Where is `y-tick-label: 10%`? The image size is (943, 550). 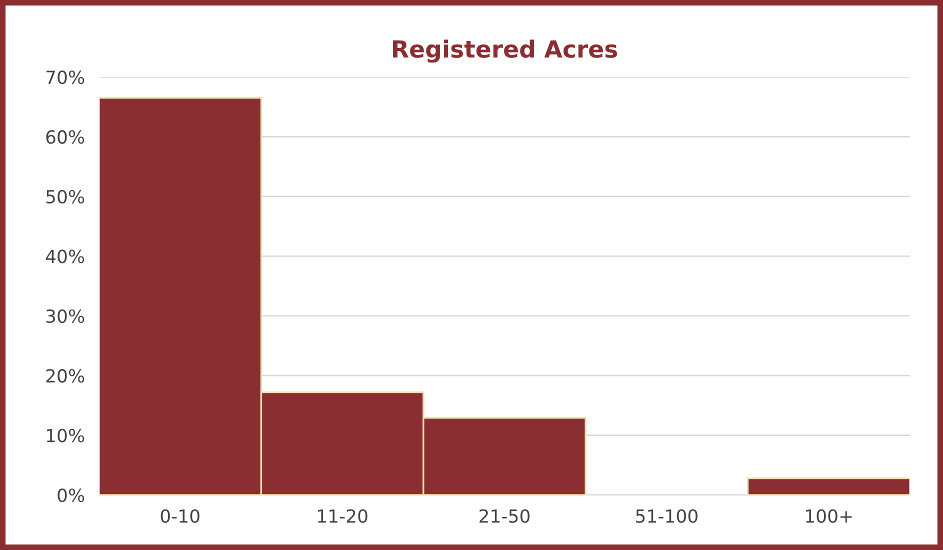 y-tick-label: 10% is located at coordinates (65, 435).